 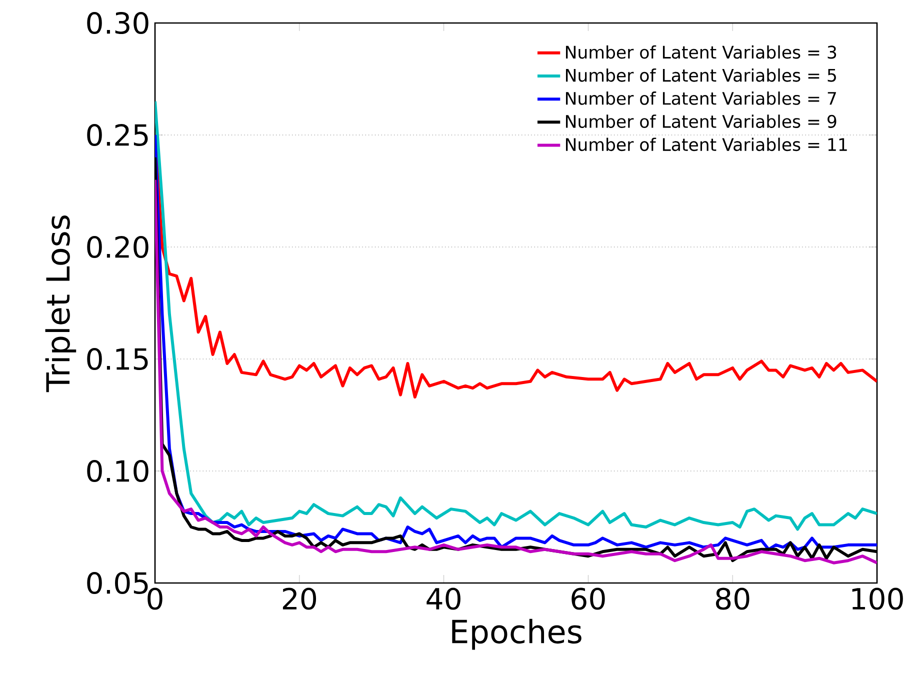 I want to click on y-tick-label: 0.15, so click(x=117, y=359).